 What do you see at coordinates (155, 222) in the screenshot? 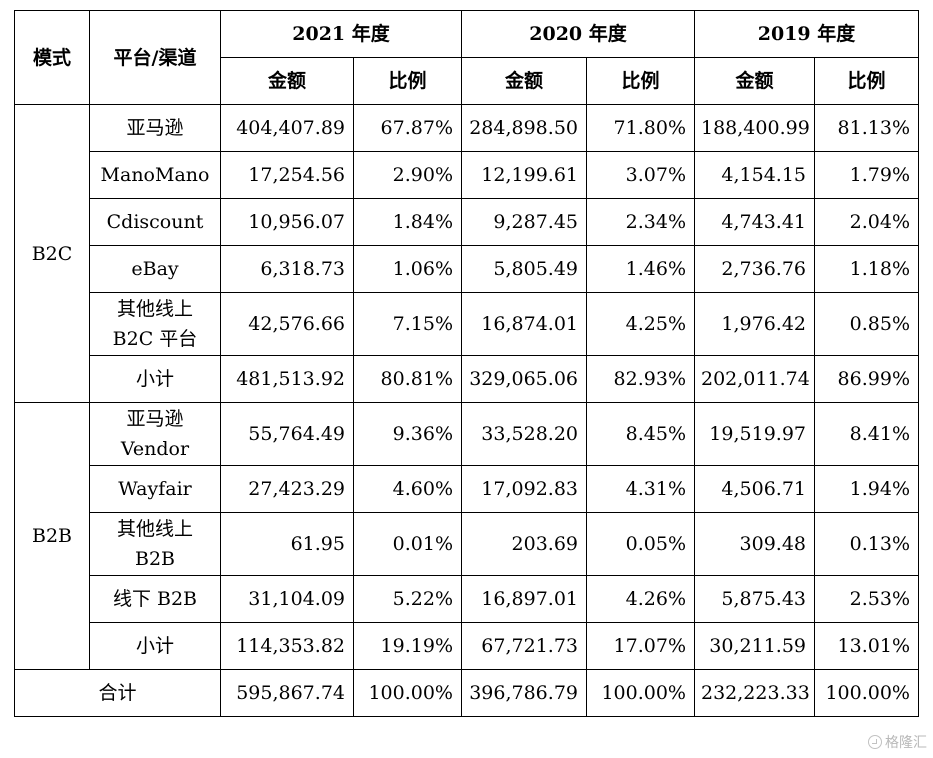
I see `channel-name: Cdiscount` at bounding box center [155, 222].